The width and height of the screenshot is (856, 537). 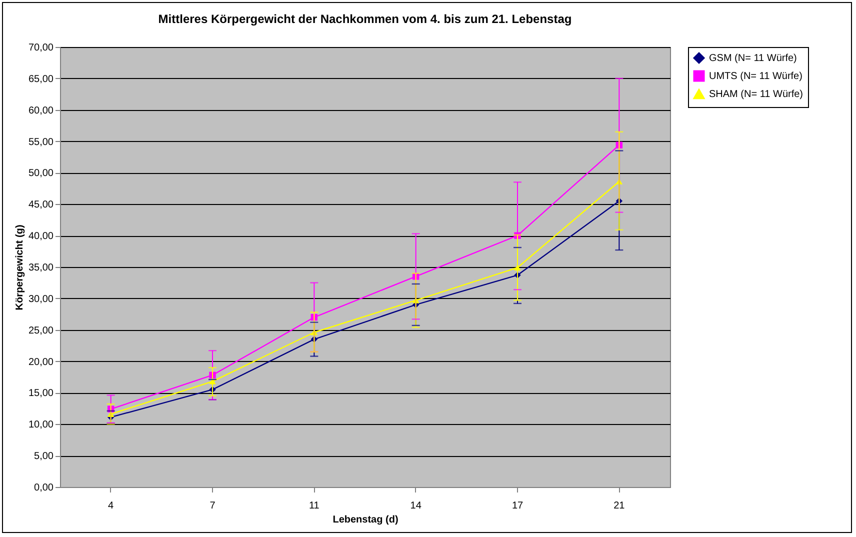 I want to click on y-tick-label: 65,00, so click(x=41, y=79).